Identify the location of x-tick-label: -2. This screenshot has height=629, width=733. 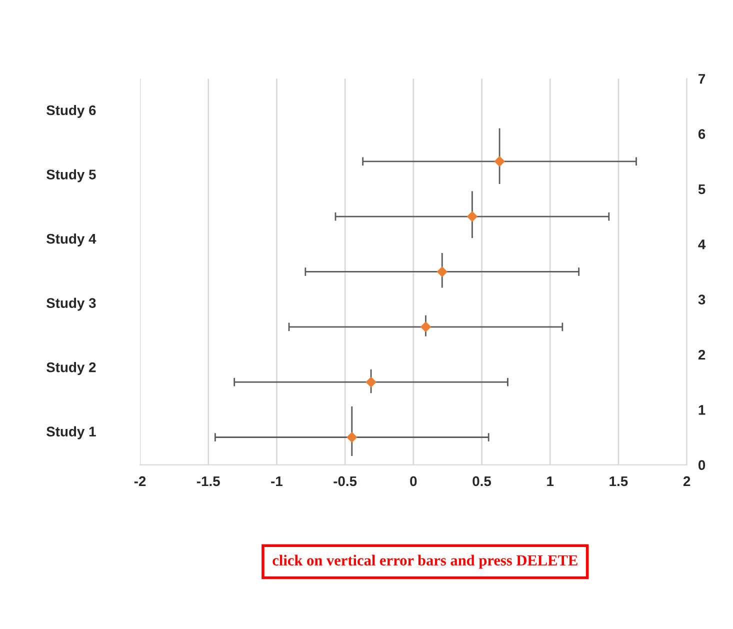
(140, 481).